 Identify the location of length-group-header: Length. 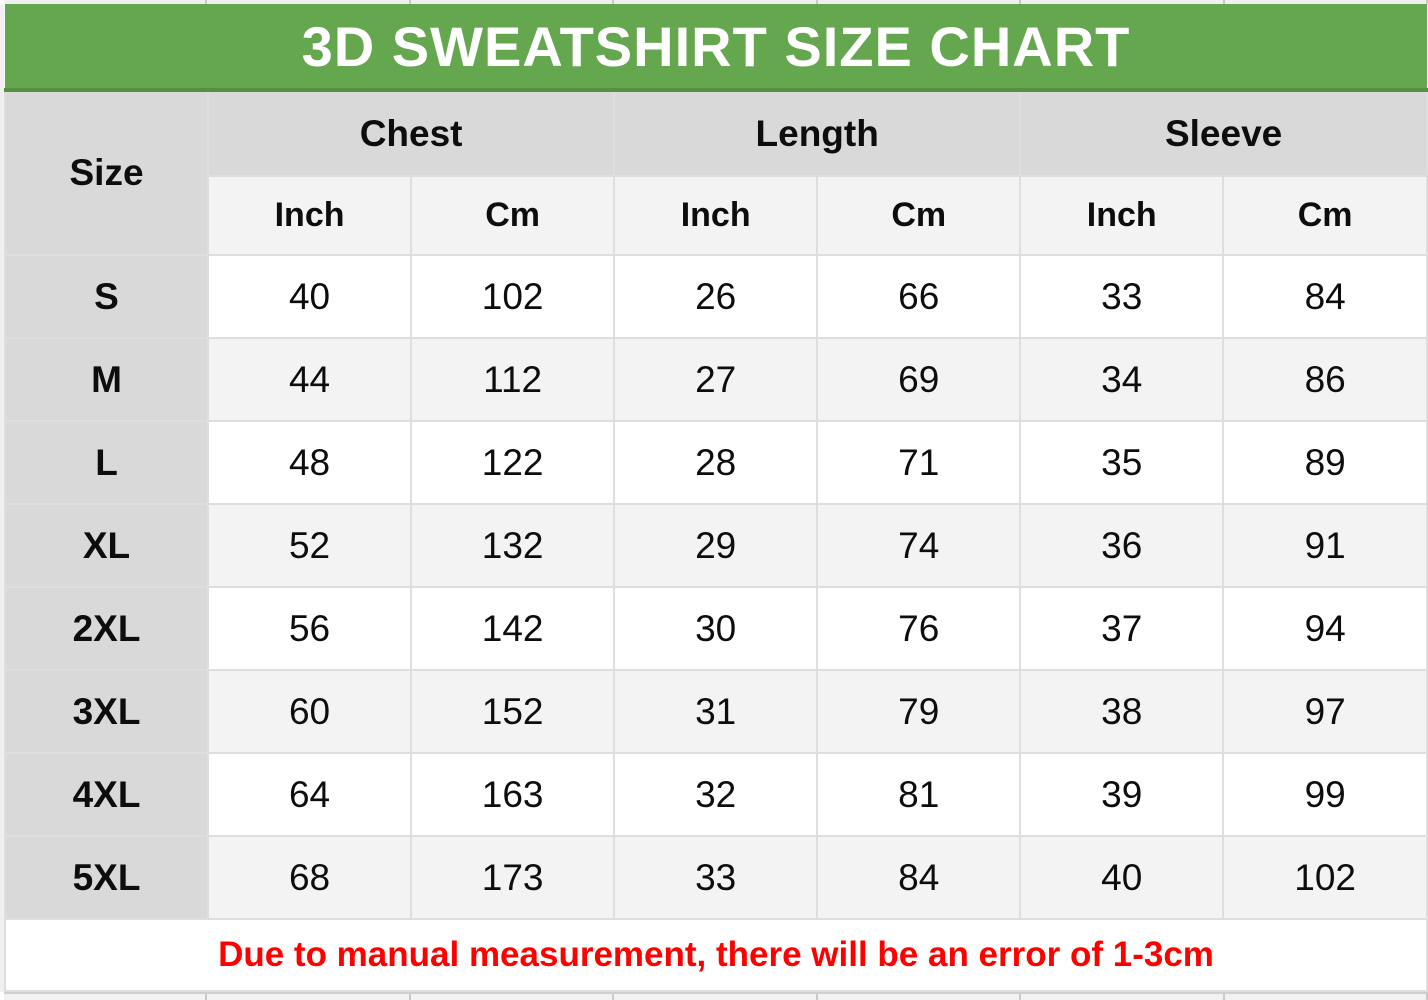
(817, 133).